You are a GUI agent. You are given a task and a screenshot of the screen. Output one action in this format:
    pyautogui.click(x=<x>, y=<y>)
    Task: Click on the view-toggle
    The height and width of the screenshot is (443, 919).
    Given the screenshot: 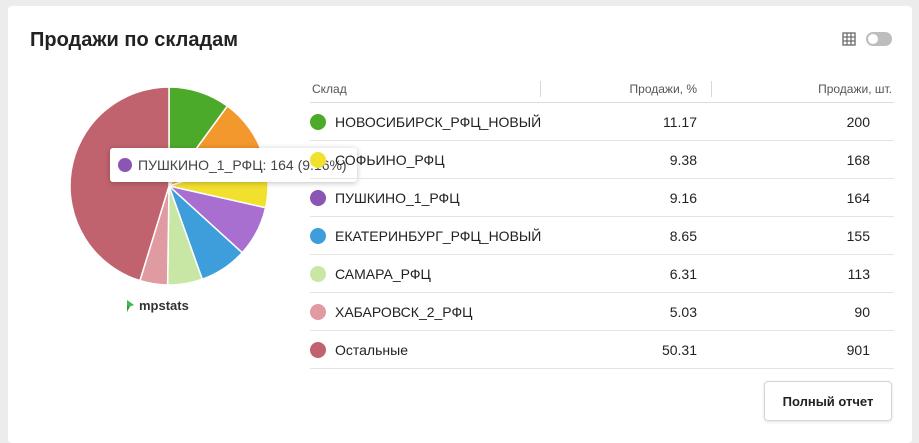 What is the action you would take?
    pyautogui.click(x=879, y=39)
    